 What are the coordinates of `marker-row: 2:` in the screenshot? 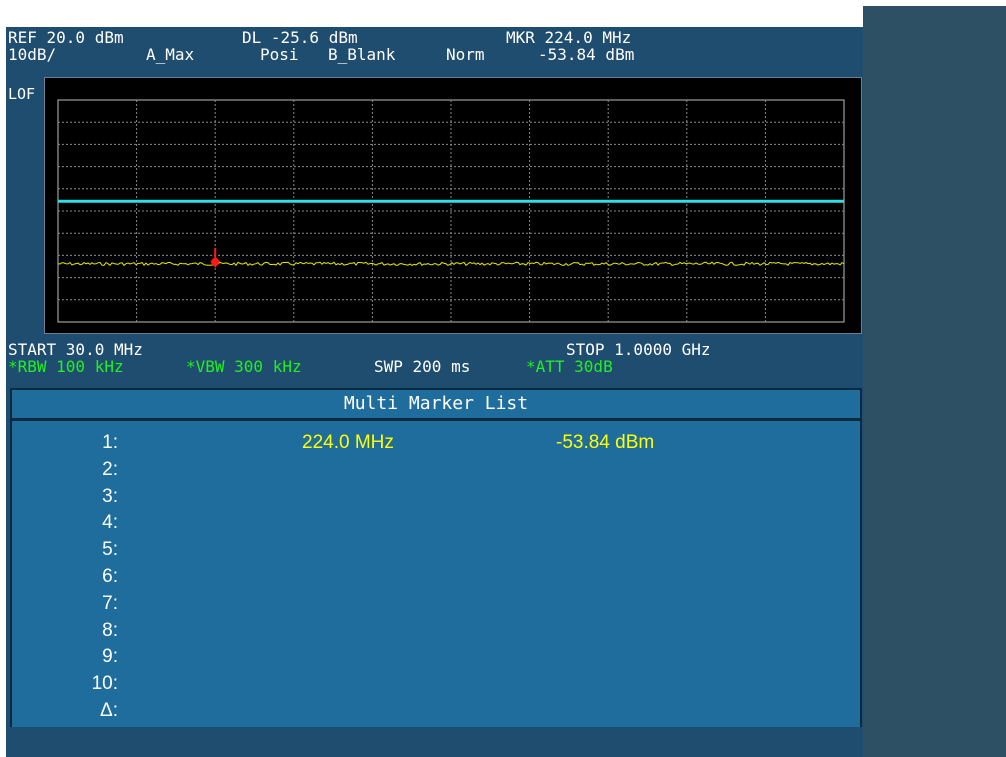 It's located at (436, 470).